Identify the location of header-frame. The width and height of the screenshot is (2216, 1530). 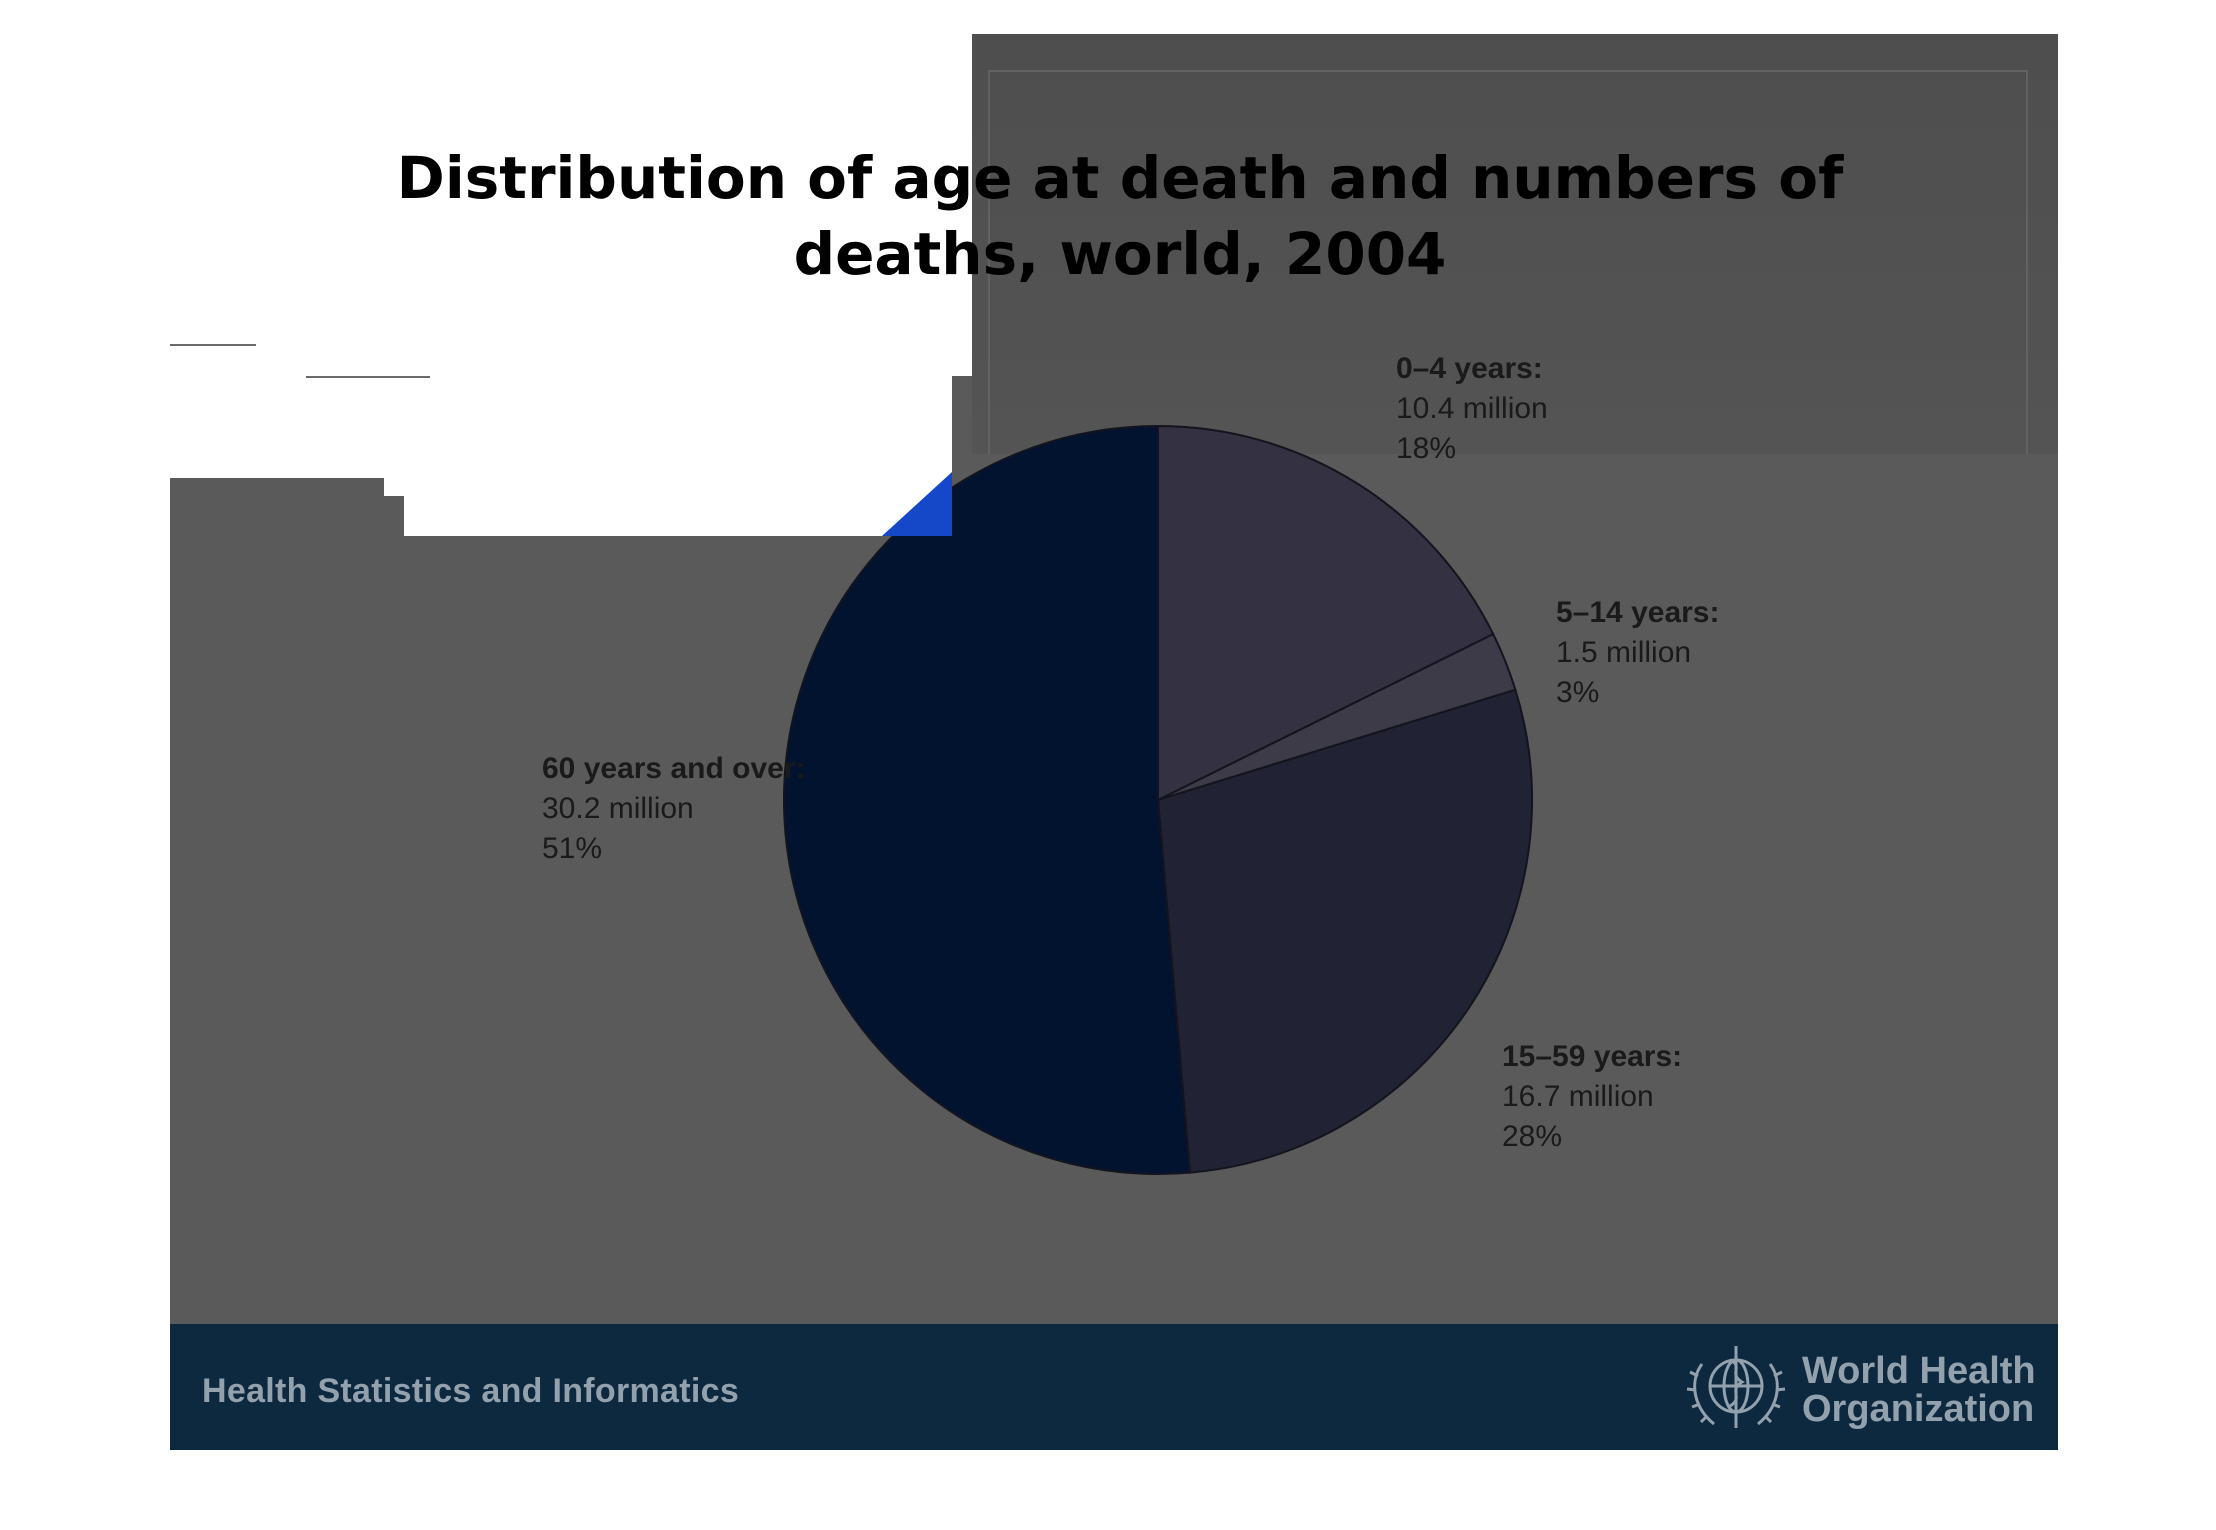
(1508, 262).